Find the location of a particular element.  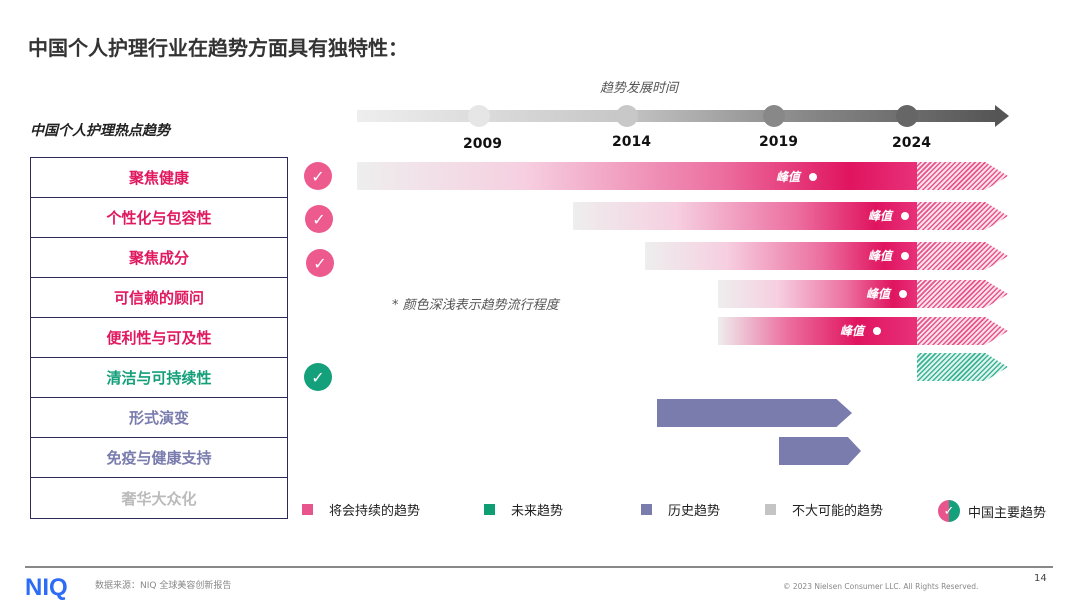

trend-row: 个性化与包容性 is located at coordinates (159, 218).